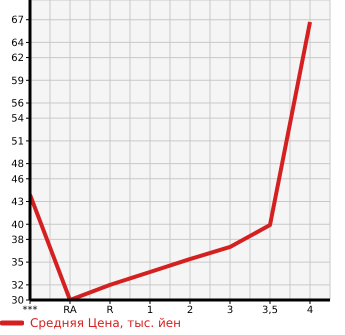 Image resolution: width=345 pixels, height=335 pixels. Describe the element at coordinates (190, 310) in the screenshot. I see `x-tick-label: 2` at that location.